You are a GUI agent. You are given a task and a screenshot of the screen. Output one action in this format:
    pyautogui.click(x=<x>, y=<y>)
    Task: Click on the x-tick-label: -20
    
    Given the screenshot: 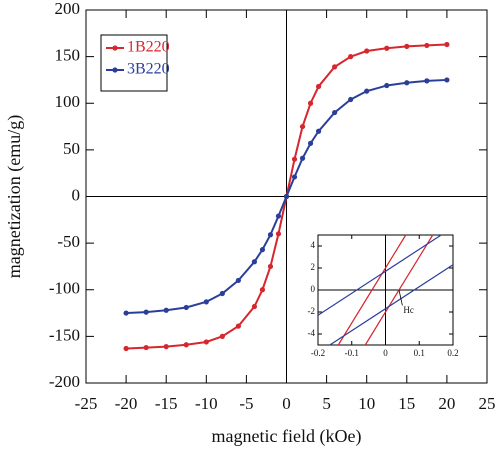 What is the action you would take?
    pyautogui.click(x=126, y=403)
    